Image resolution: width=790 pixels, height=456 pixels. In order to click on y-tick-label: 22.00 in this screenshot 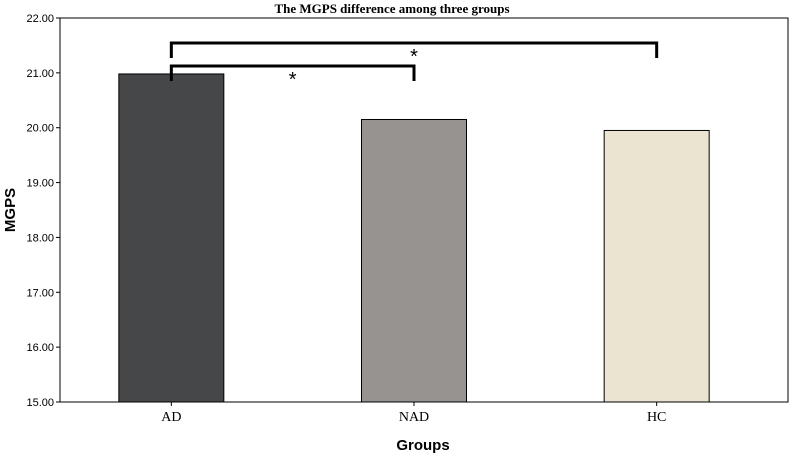, I will do `click(40, 19)`.